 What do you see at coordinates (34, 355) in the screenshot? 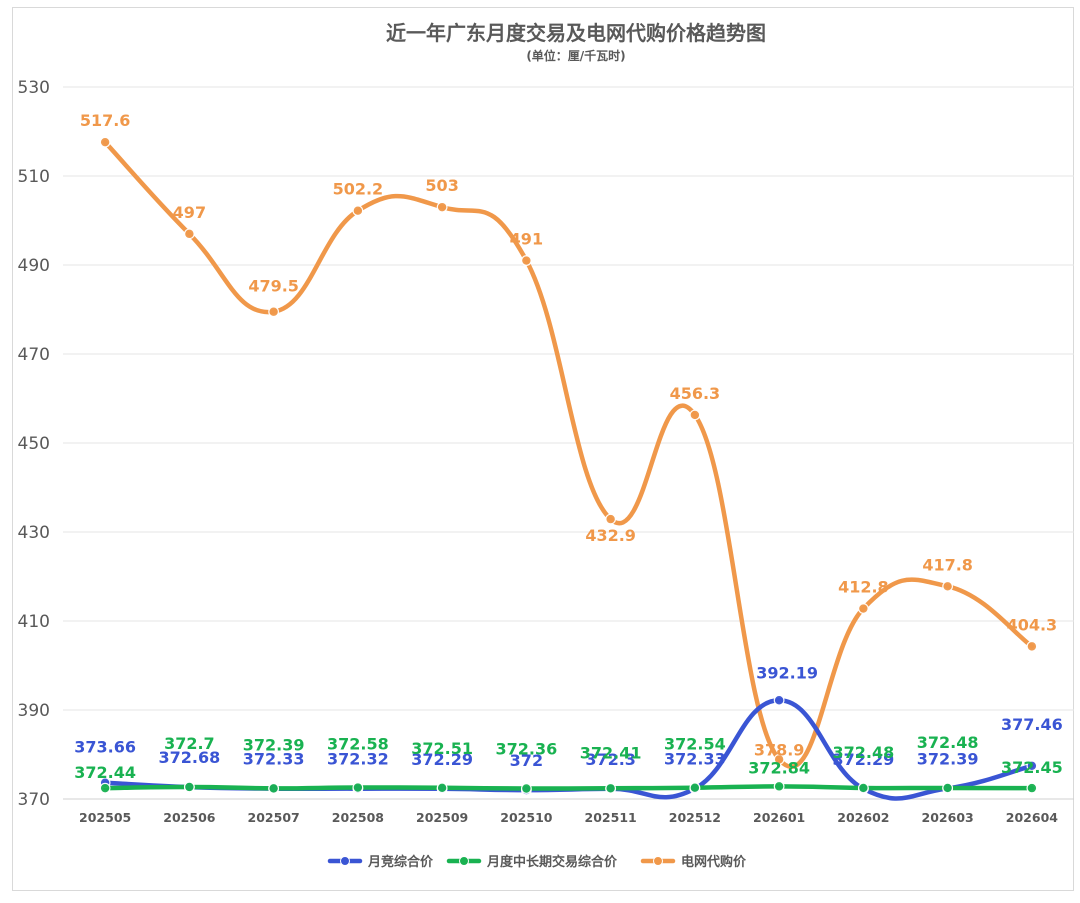
I see `y-tick-label: 470` at bounding box center [34, 355].